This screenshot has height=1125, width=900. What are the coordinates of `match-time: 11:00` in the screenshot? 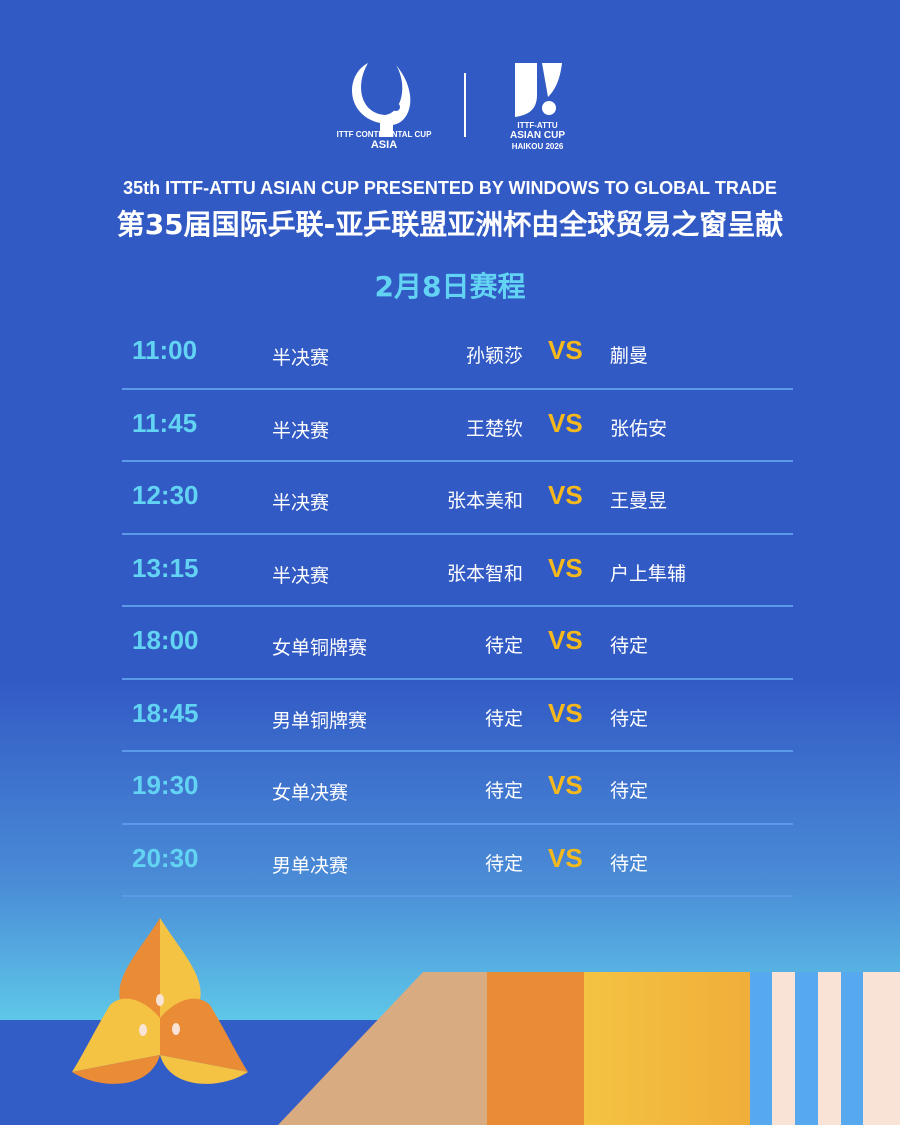 It's located at (165, 350).